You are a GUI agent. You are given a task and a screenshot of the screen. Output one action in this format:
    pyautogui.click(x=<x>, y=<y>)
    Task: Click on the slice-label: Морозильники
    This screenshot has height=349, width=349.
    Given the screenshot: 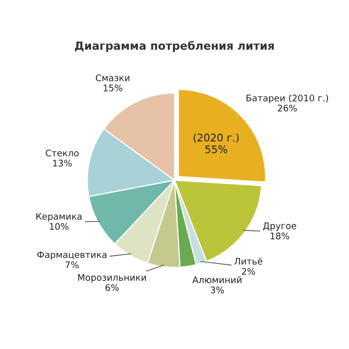 What is the action you would take?
    pyautogui.click(x=112, y=278)
    